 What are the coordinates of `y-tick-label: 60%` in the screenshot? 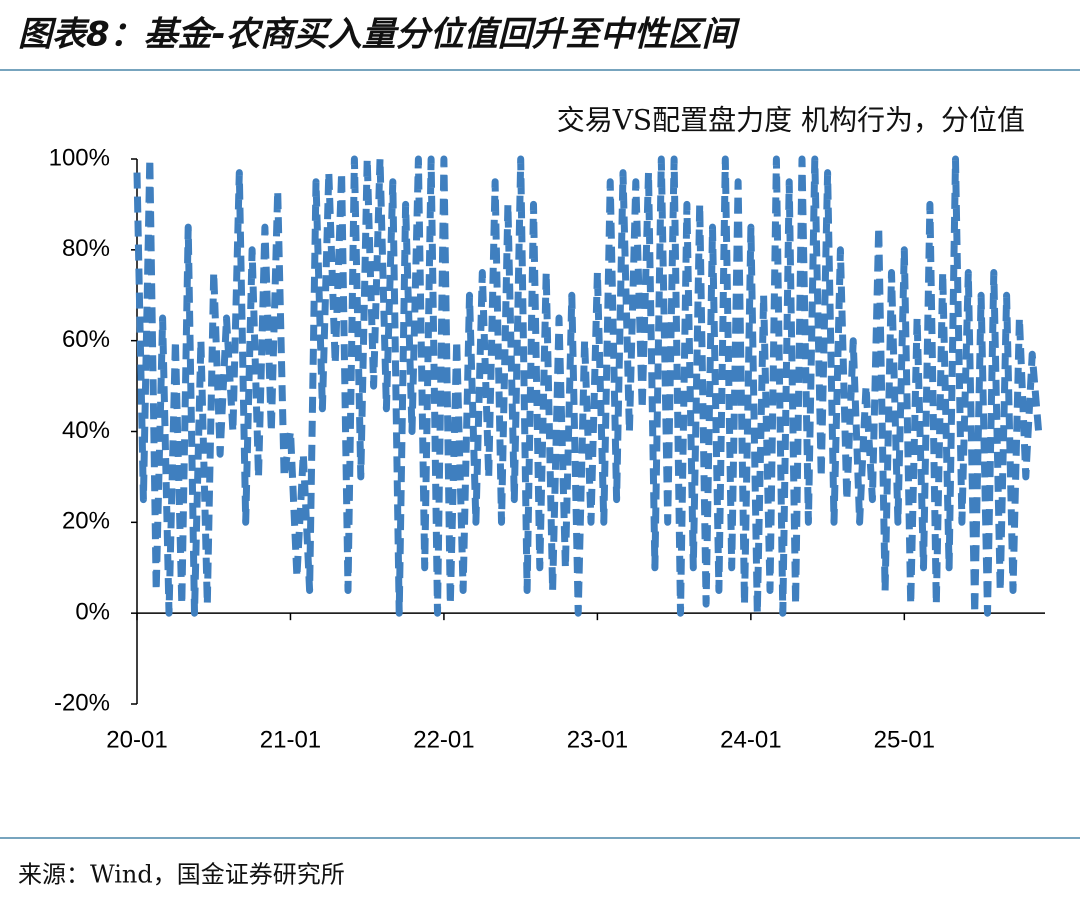 It's located at (86, 339).